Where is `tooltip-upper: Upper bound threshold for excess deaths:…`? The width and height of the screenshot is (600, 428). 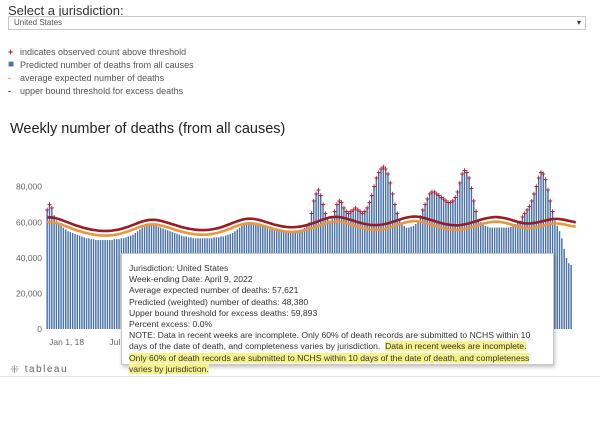
tooltip-upper: Upper bound threshold for excess deaths:… is located at coordinates (223, 312).